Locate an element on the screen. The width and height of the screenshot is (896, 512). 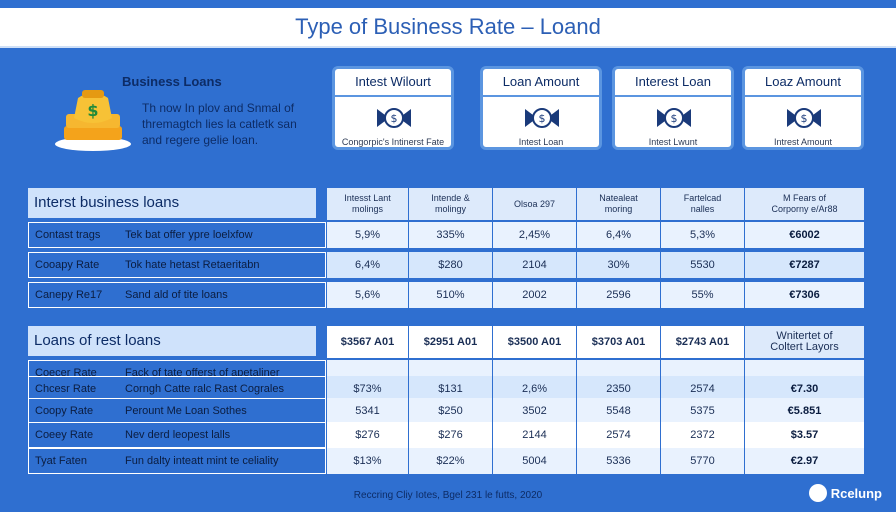
hero-desc-line: Th now In plov and Snmal of is located at coordinates (218, 108).